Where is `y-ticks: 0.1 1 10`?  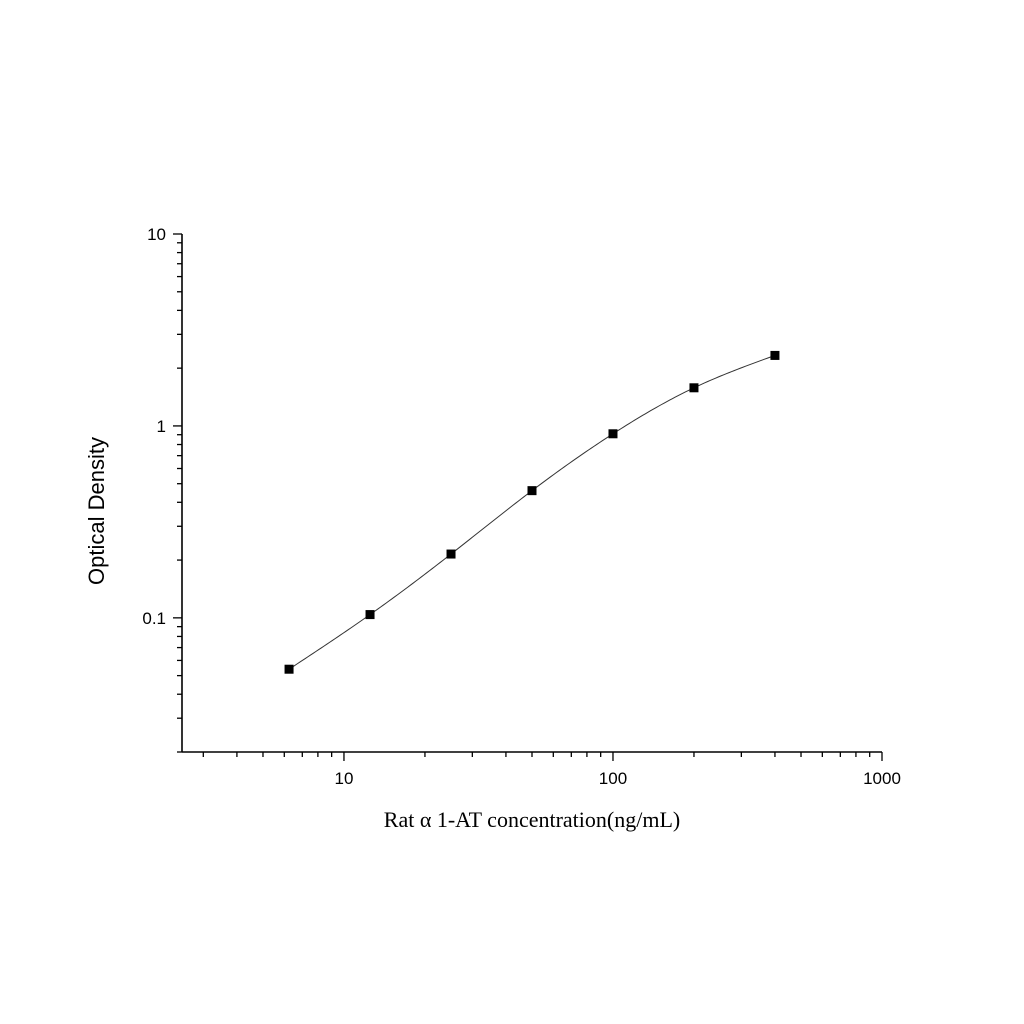 y-ticks: 0.1 1 10 is located at coordinates (162, 489).